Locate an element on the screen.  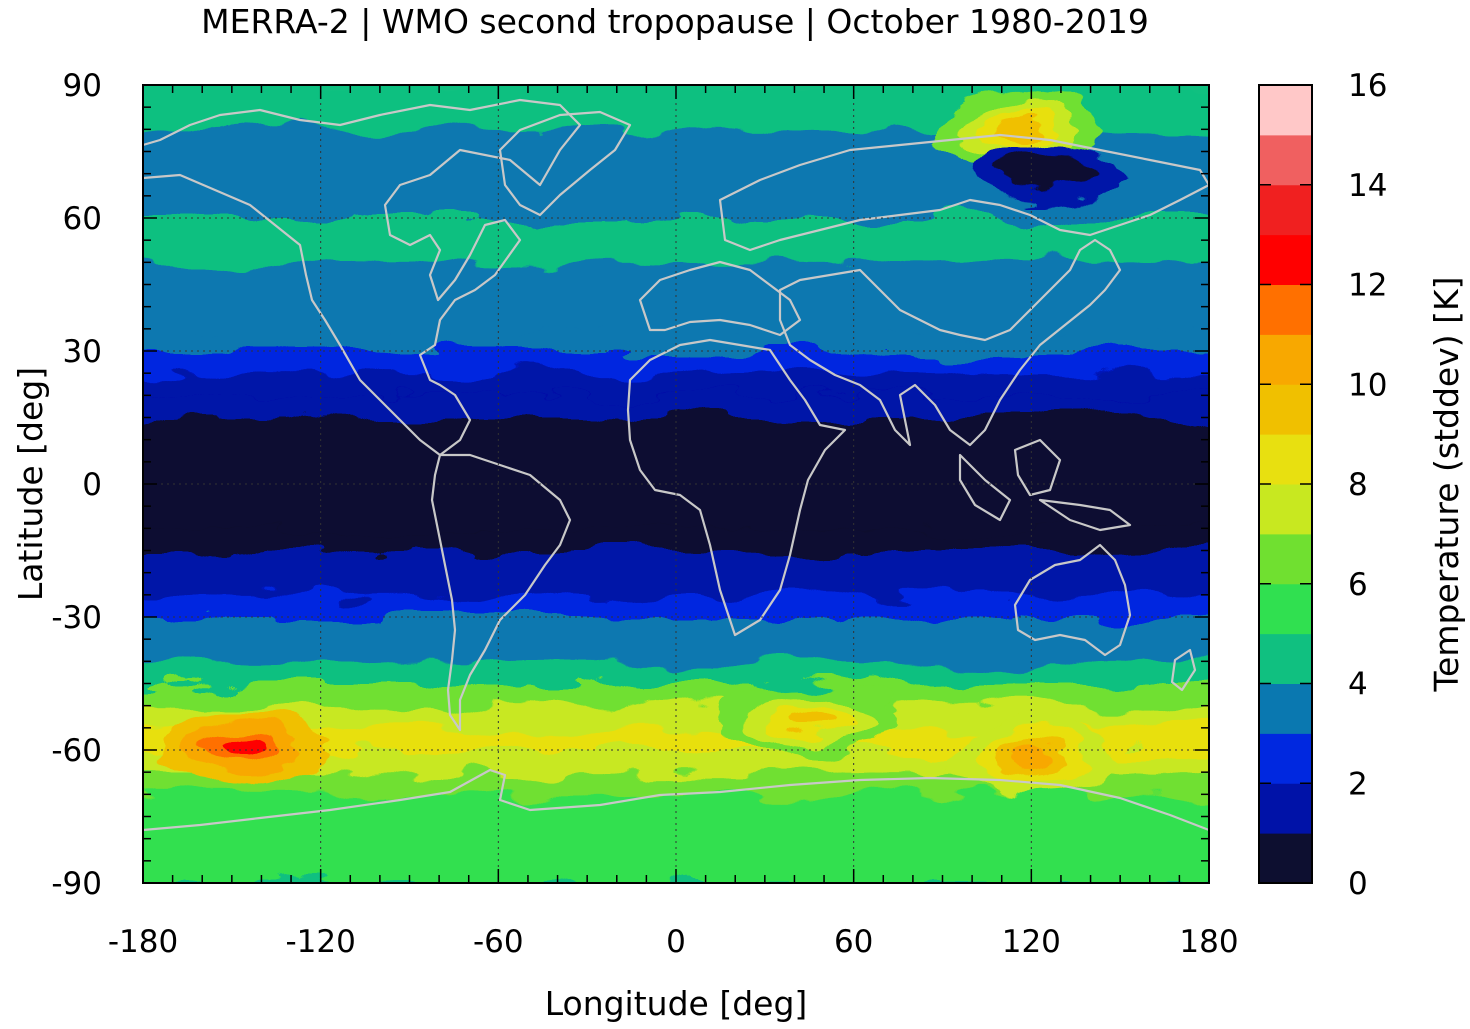
coastline-antarctica is located at coordinates (676, 800).